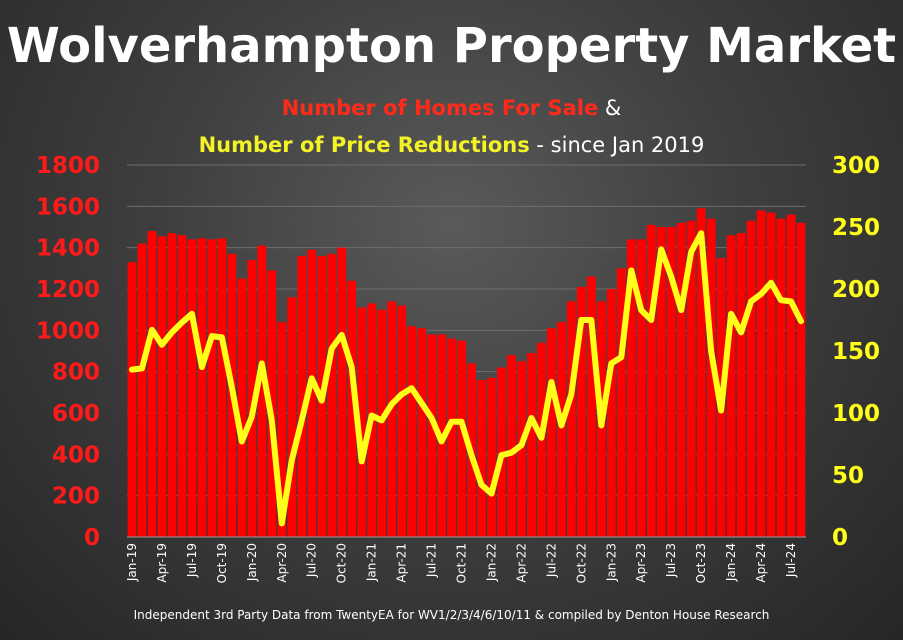 The height and width of the screenshot is (640, 903). Describe the element at coordinates (856, 290) in the screenshot. I see `right-axis-tick-label: 200` at that location.